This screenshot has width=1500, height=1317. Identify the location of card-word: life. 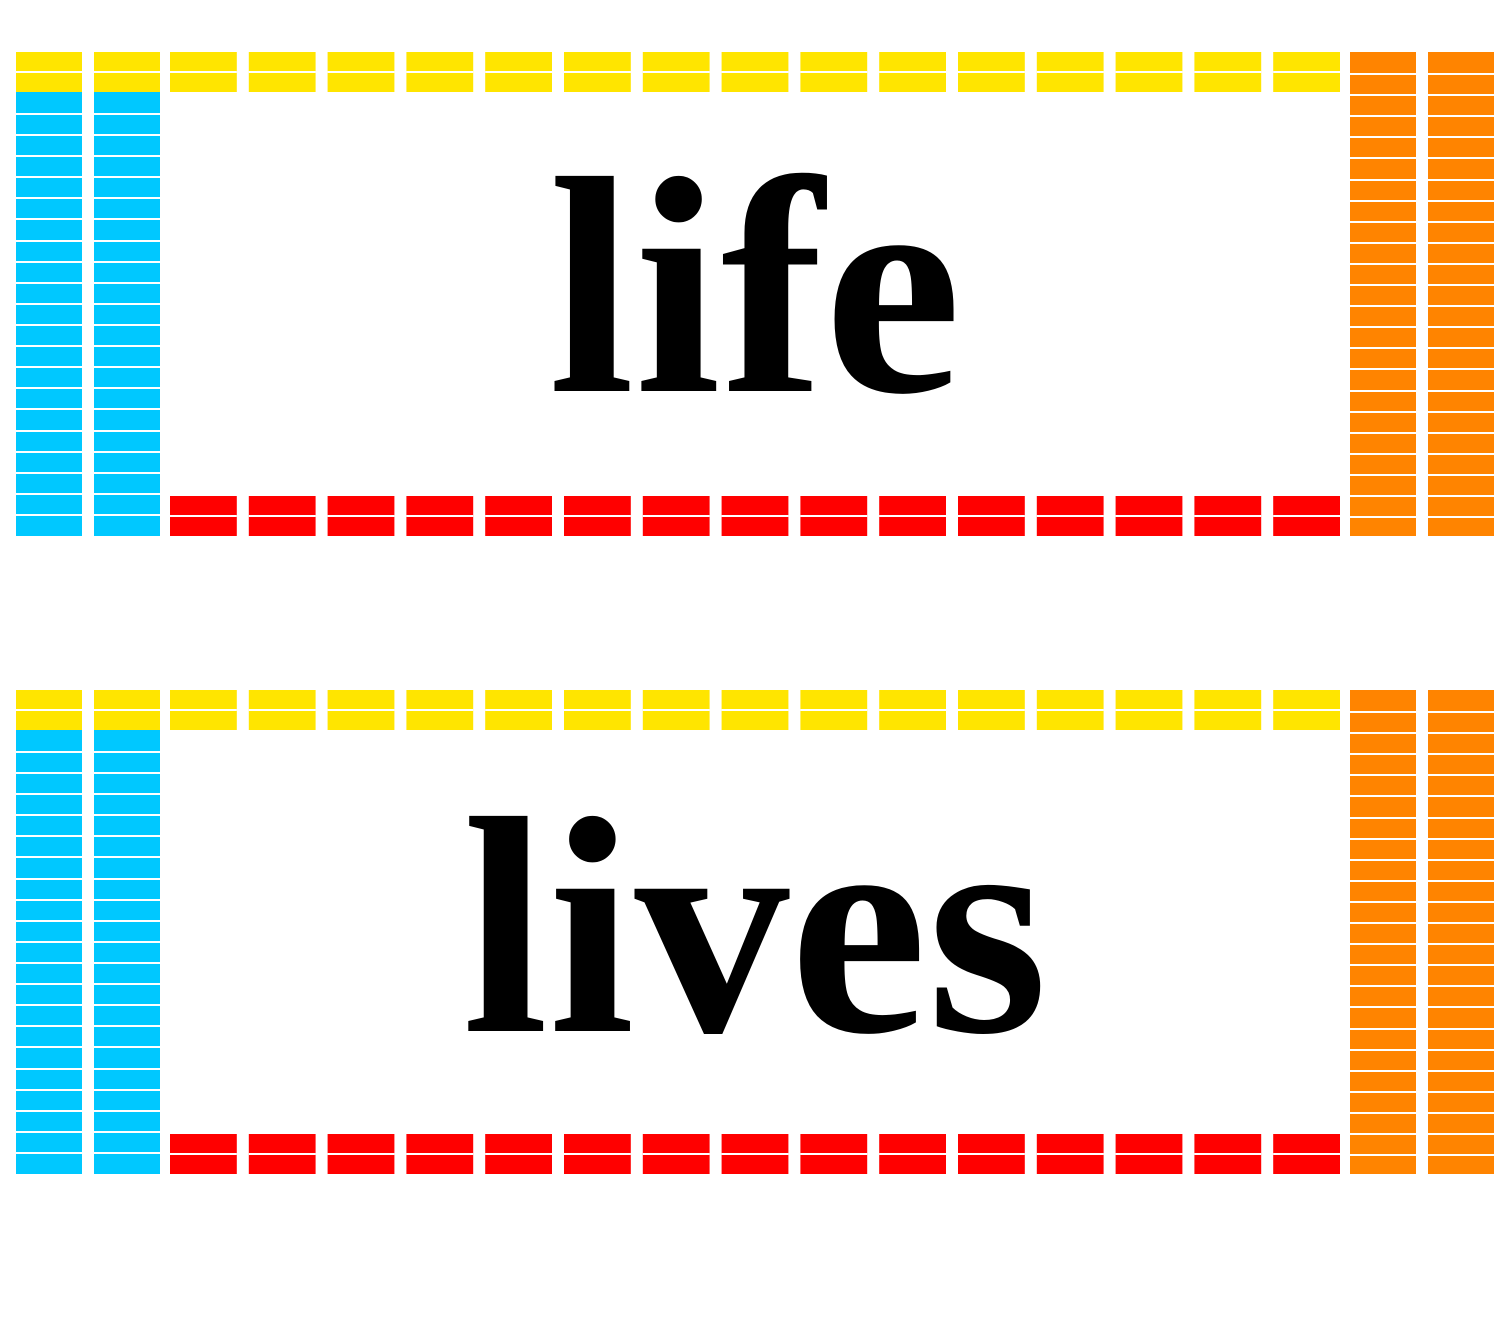
(755, 287).